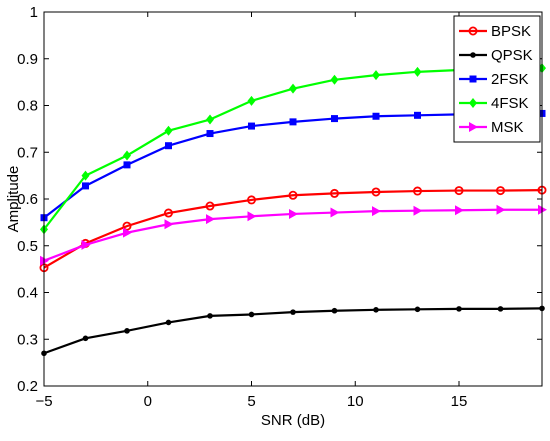 This screenshot has width=550, height=441. Describe the element at coordinates (473, 103) in the screenshot. I see `legend-marker-4fsk` at that location.